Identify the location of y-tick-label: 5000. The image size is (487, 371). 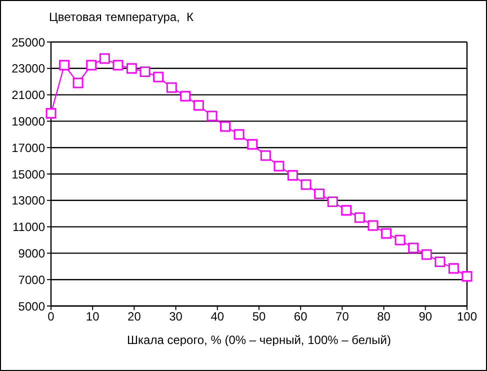
(32, 306).